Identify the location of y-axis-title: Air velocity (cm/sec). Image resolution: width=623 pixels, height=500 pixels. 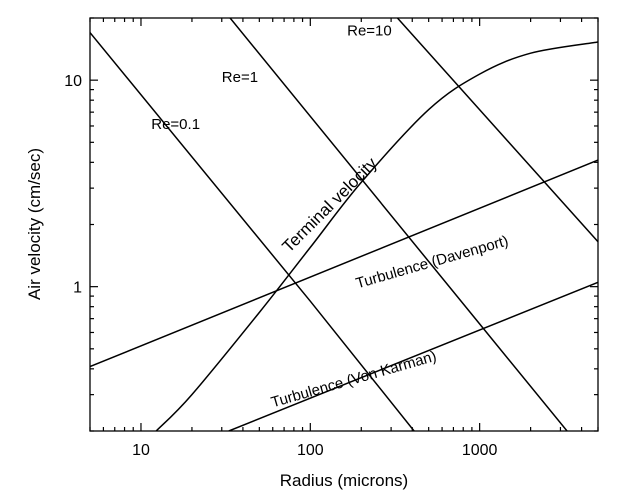
(34, 224).